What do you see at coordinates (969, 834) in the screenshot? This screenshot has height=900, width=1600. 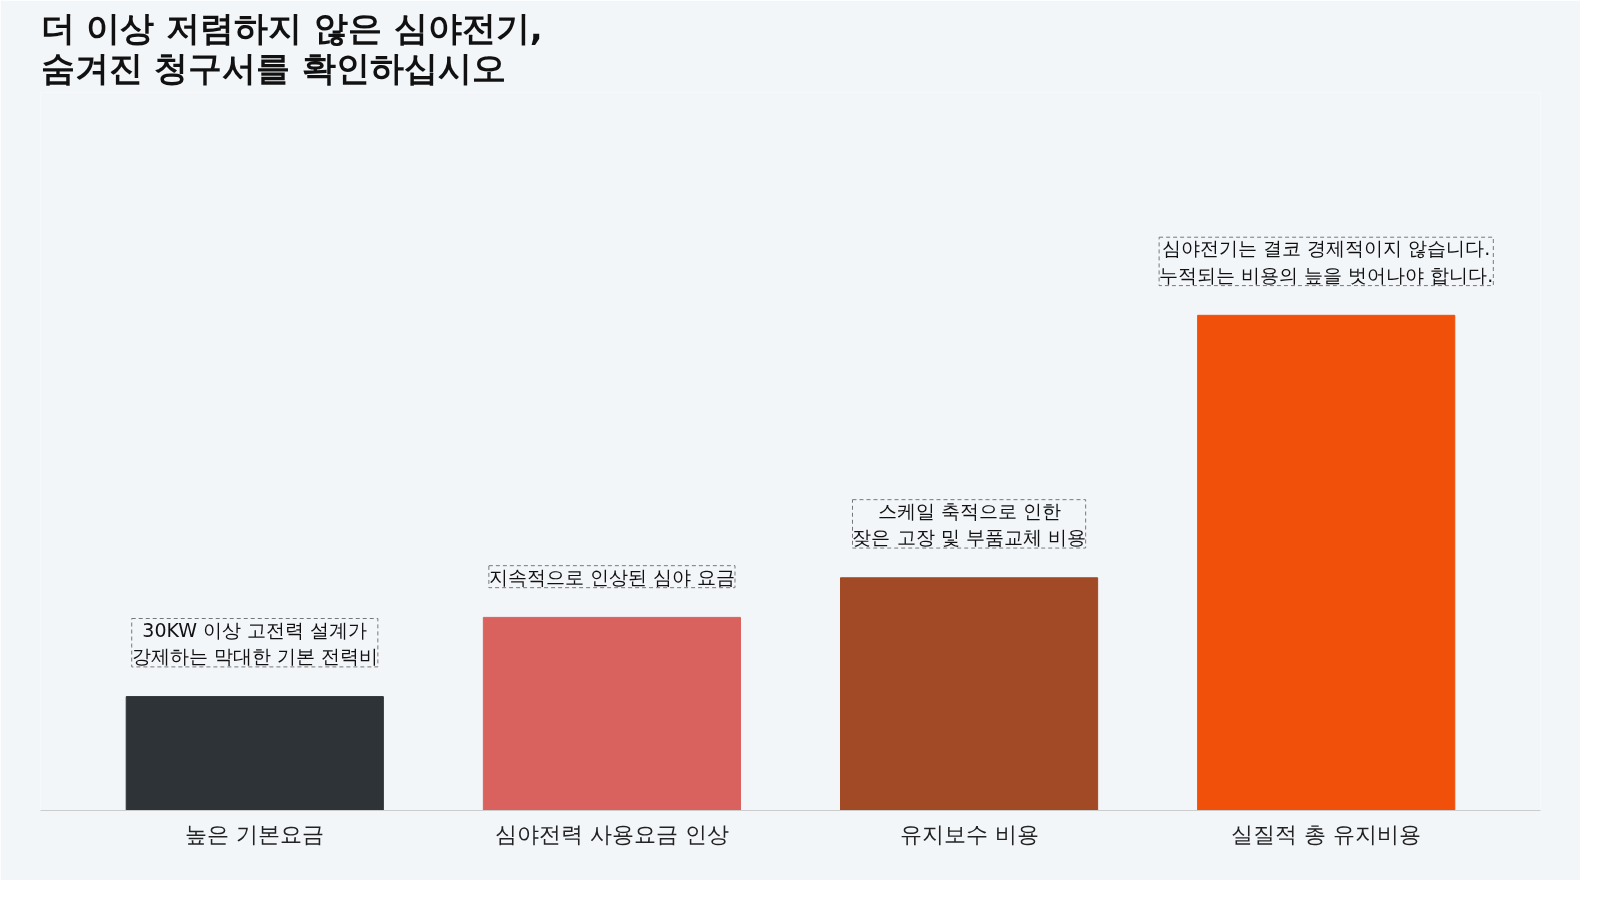 I see `x-tick-label: 유지보수 비용` at bounding box center [969, 834].